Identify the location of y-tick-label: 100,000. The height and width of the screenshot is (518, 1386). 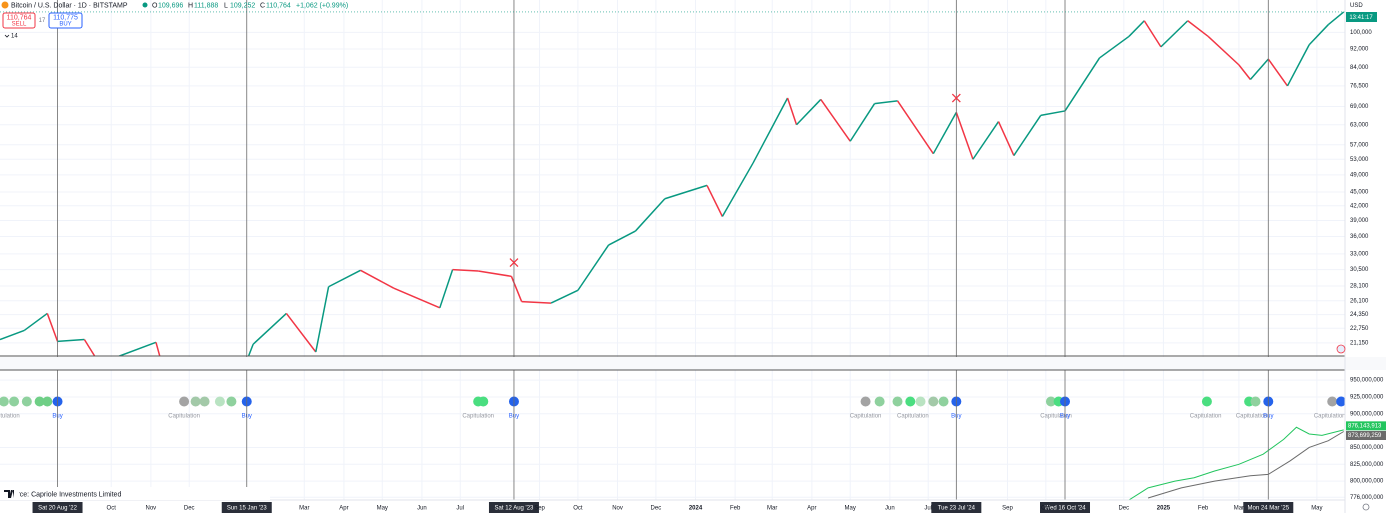
(1361, 33).